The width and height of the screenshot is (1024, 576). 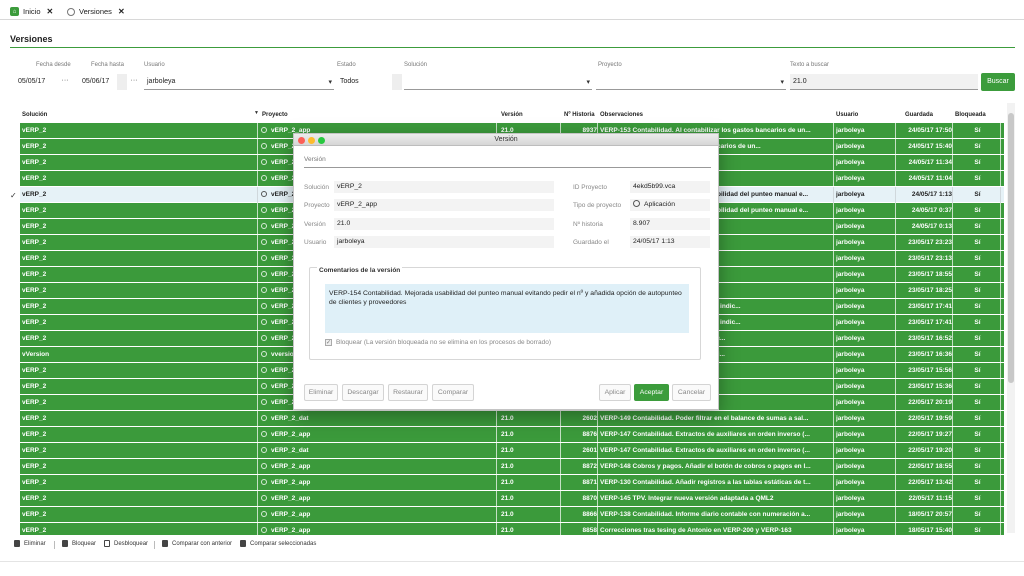 I want to click on dialog-descargar-button: Descargar, so click(x=363, y=392).